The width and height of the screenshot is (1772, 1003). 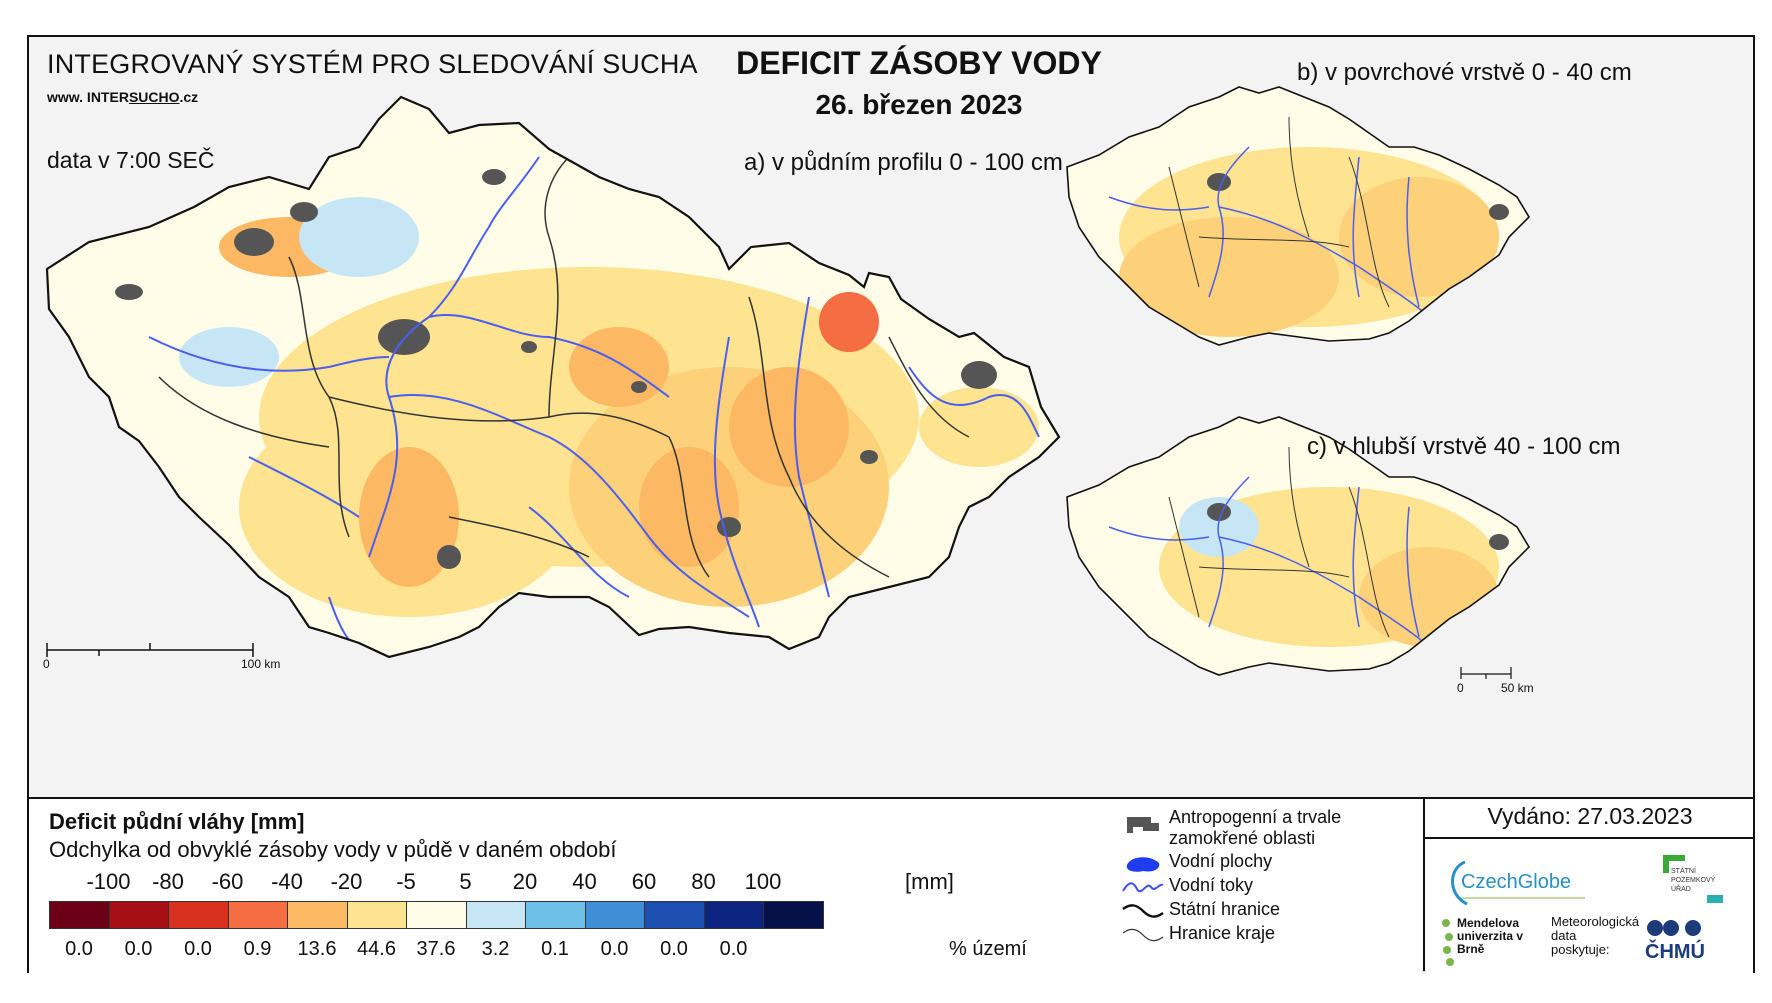 I want to click on czechglobe-logo: CzechGlobe, so click(x=1518, y=883).